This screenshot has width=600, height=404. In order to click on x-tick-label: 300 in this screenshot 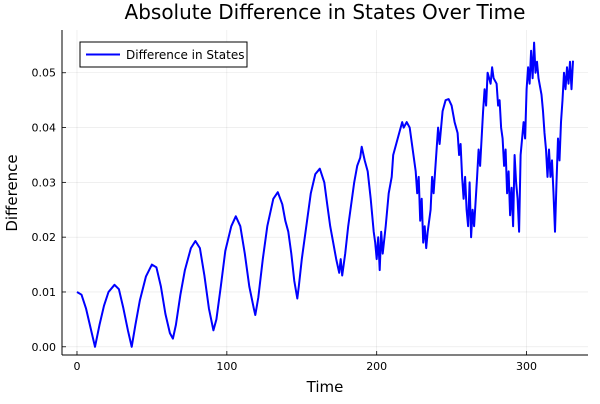, I will do `click(526, 366)`.